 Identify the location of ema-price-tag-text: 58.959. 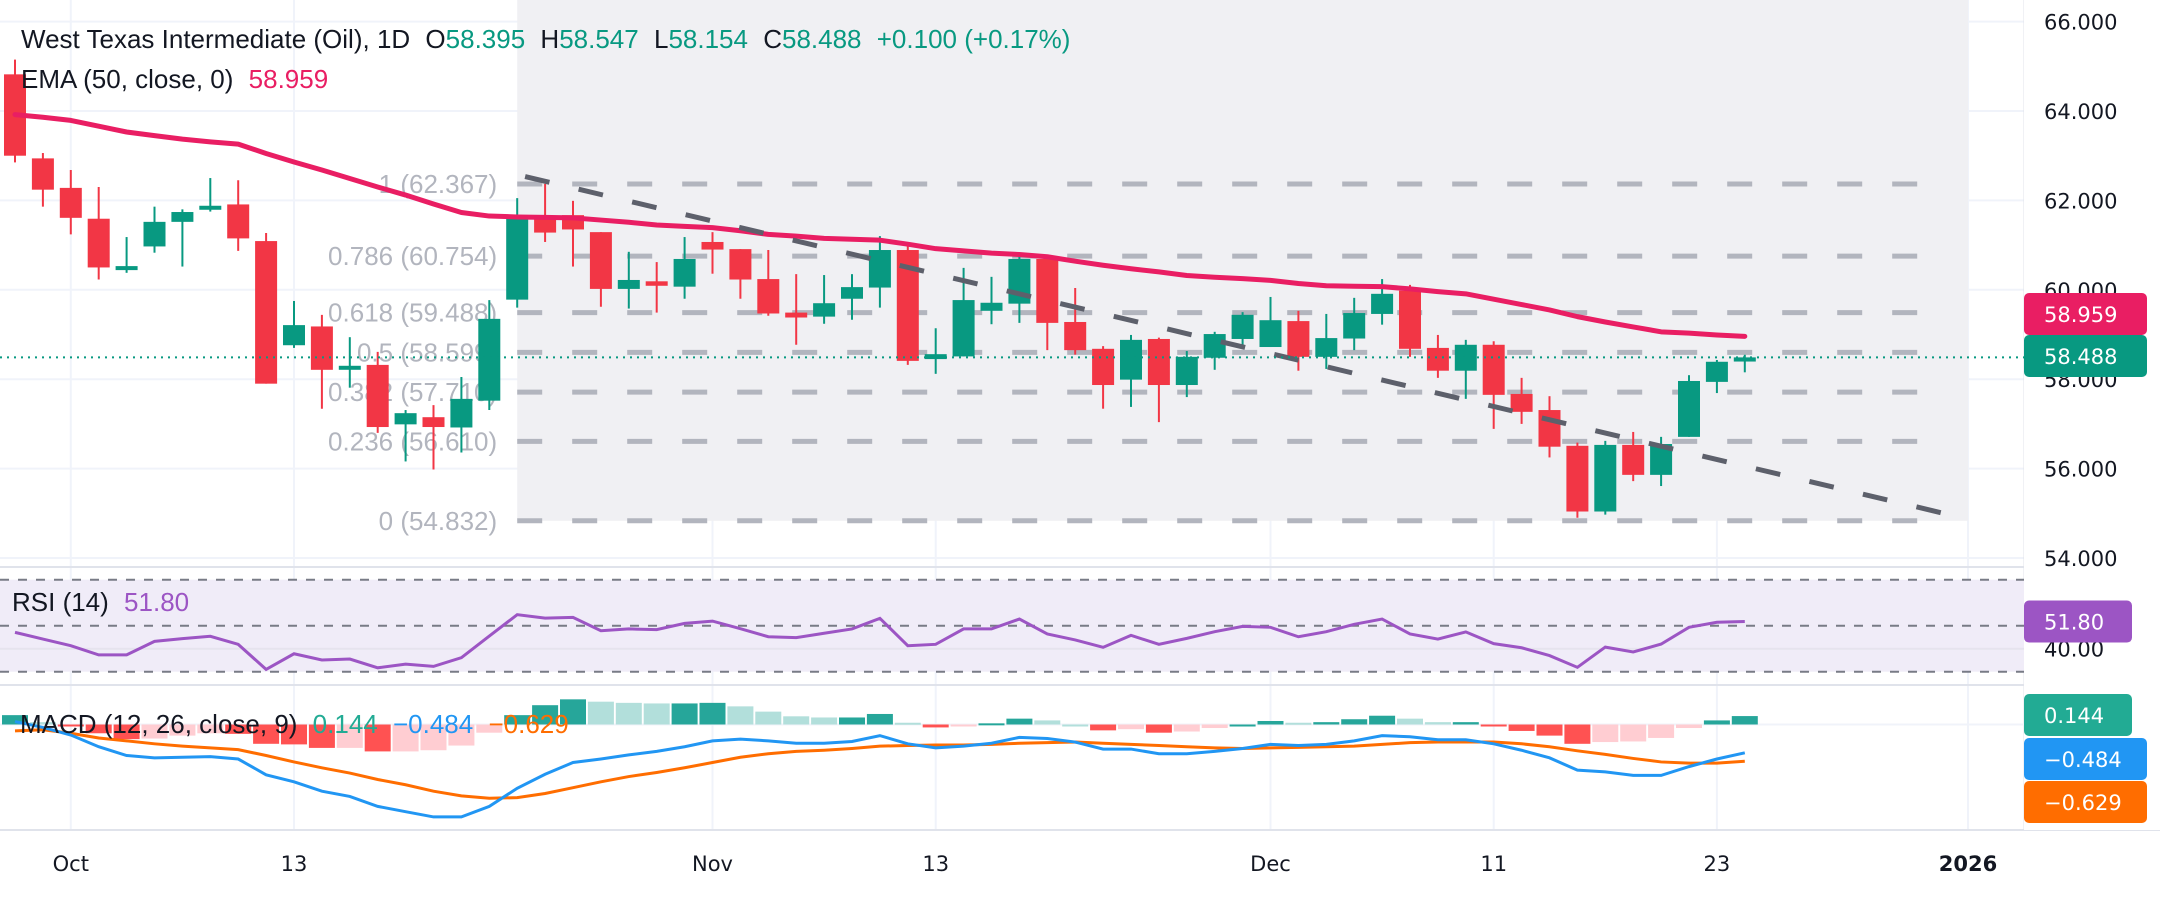
(2080, 315).